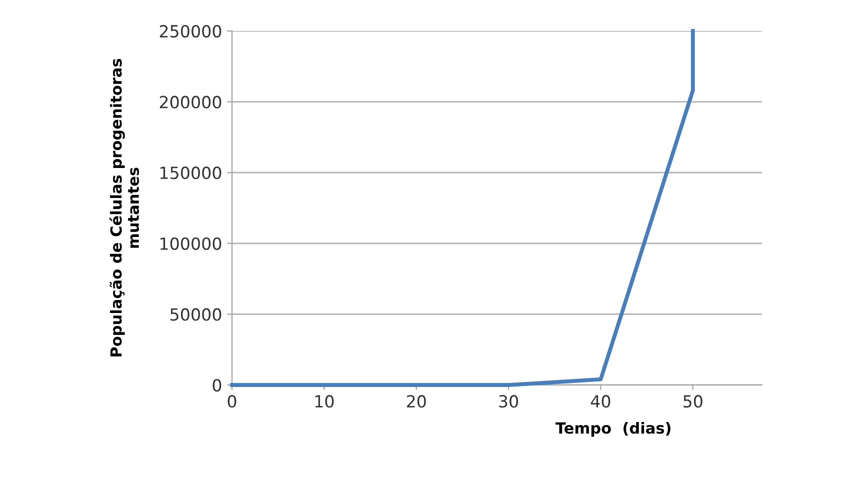 This screenshot has width=854, height=486. Describe the element at coordinates (324, 401) in the screenshot. I see `x-tick-label: 10` at that location.